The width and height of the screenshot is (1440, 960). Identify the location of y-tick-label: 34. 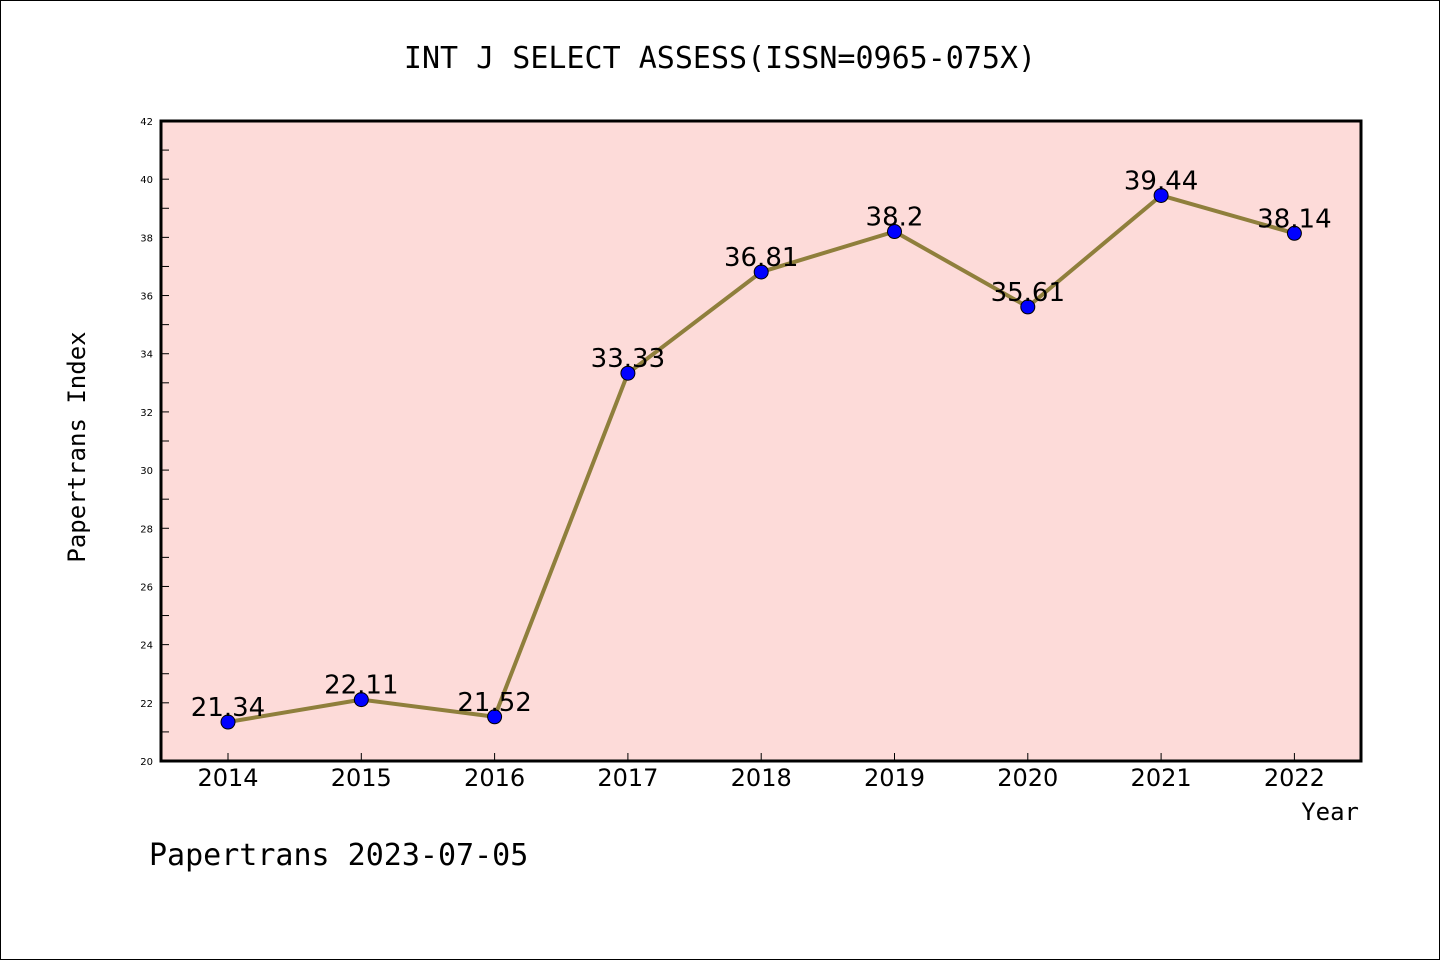
(146, 355).